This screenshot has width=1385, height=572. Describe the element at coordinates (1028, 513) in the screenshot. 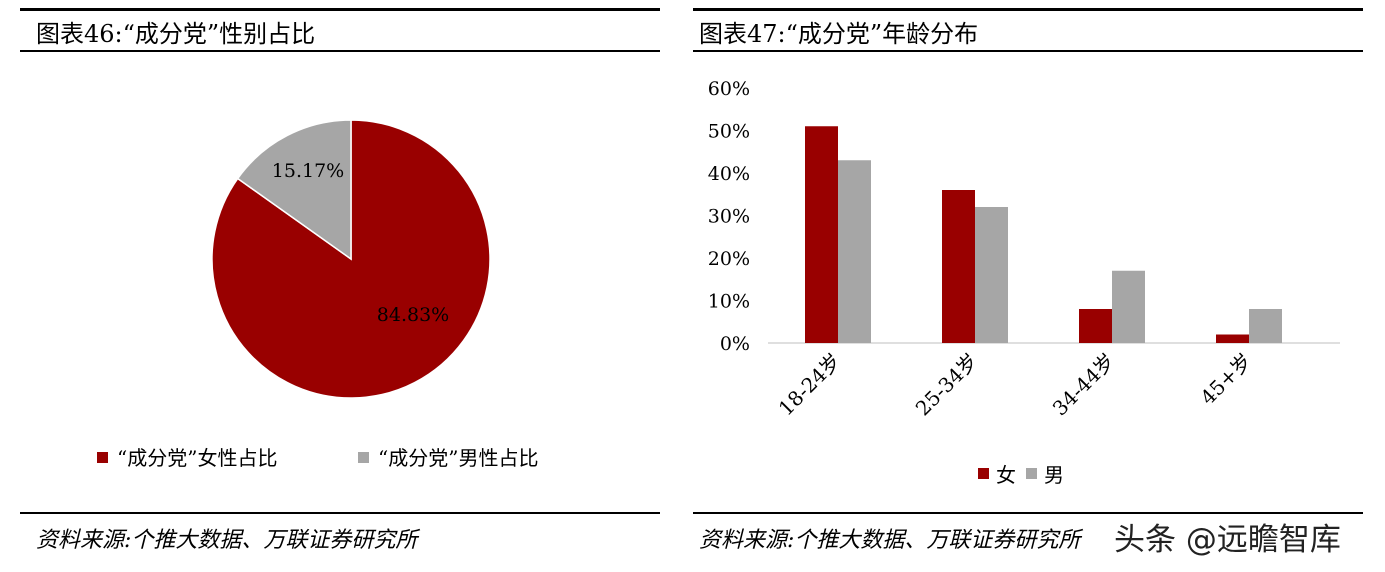

I see `right-bottom-rule` at that location.